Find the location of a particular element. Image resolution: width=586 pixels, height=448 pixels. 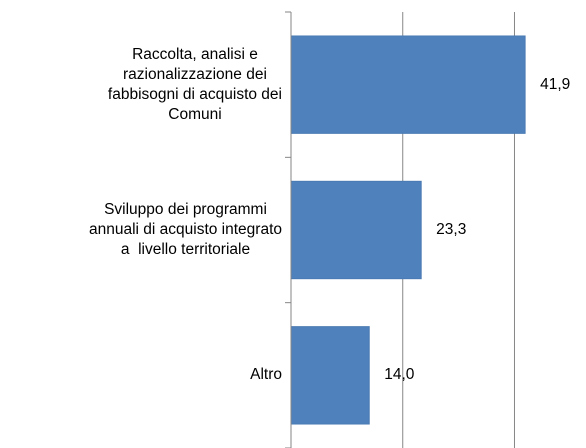

category-label: Altro is located at coordinates (266, 375).